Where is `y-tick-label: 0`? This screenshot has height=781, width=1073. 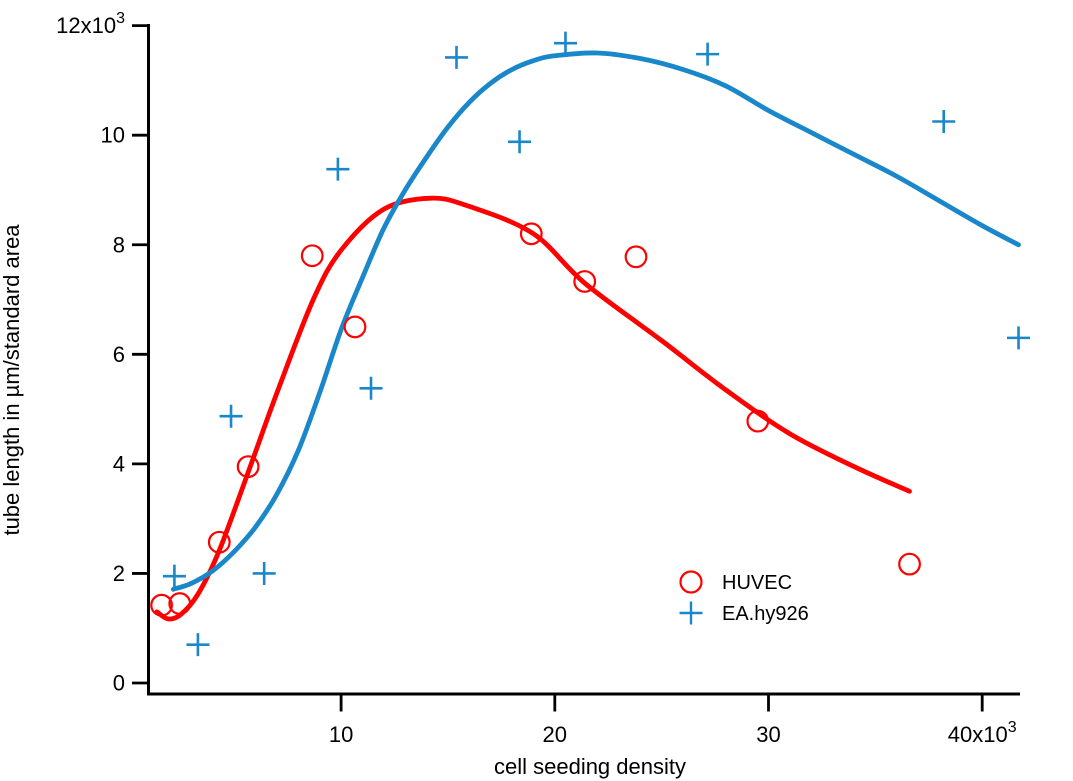
y-tick-label: 0 is located at coordinates (119, 683).